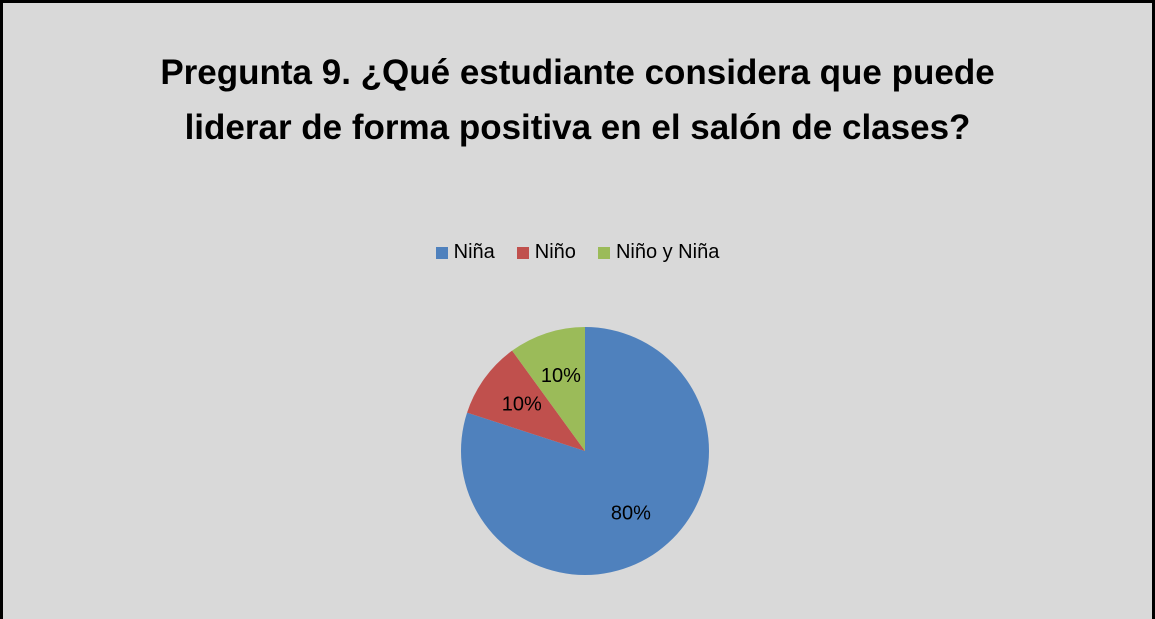 The width and height of the screenshot is (1155, 619). What do you see at coordinates (667, 252) in the screenshot?
I see `legend-label: Niño y Niña` at bounding box center [667, 252].